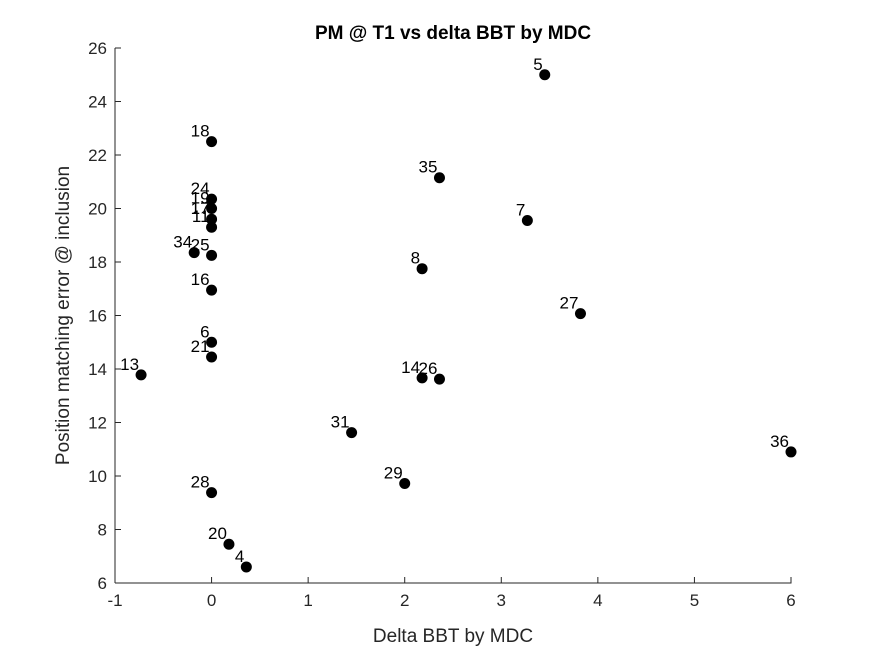  I want to click on data-point-label: 36, so click(779, 441).